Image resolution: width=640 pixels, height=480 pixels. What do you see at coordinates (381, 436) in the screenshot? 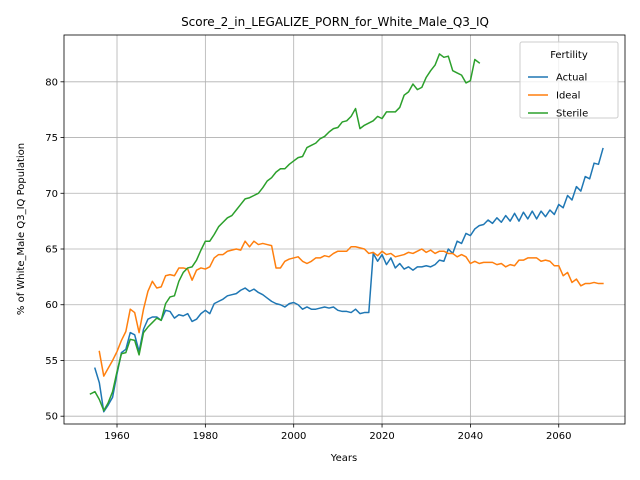
I see `x-tick-label: 2020` at bounding box center [381, 436].